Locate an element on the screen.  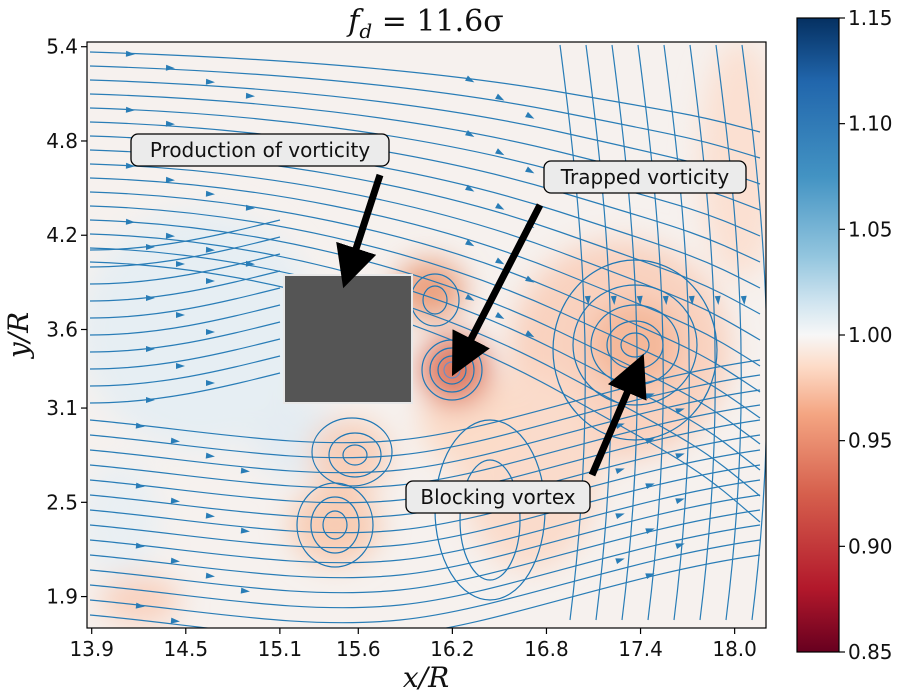
annotation-blocking: Blocking vortex is located at coordinates (526, 433).